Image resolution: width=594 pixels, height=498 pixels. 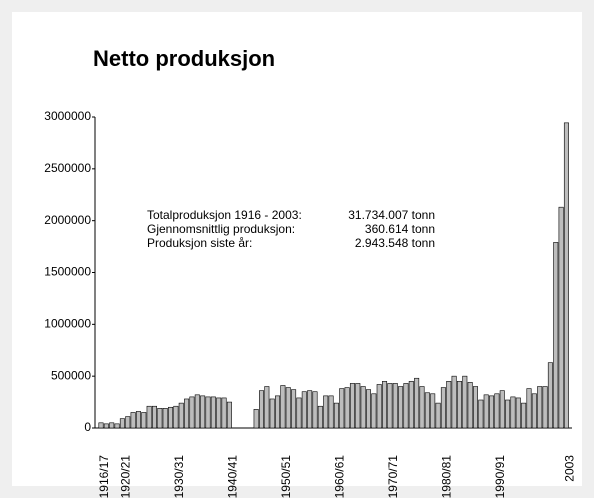 I want to click on y-tick-label: 2500000, so click(x=67, y=168).